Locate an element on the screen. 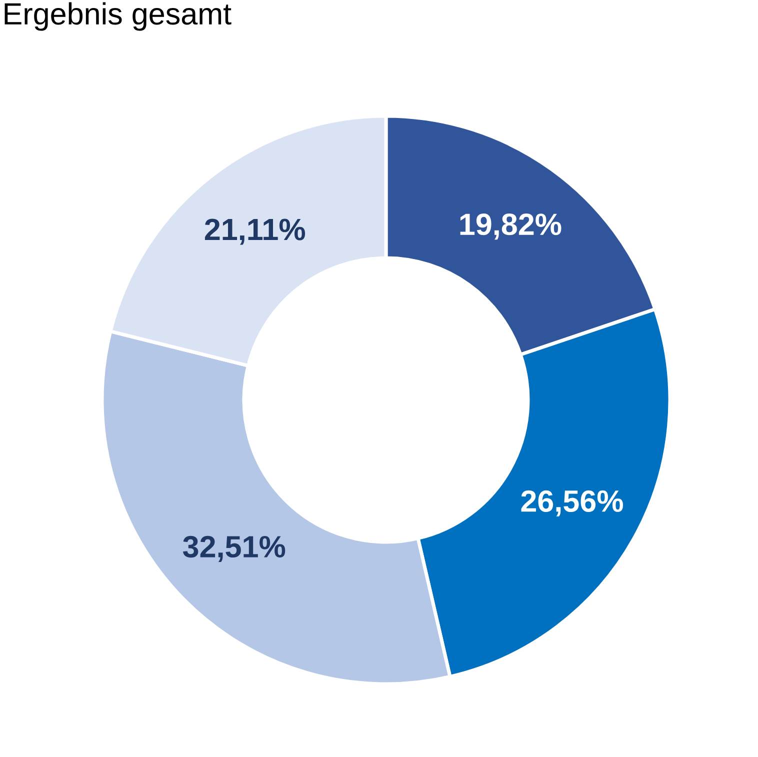 This screenshot has height=757, width=758. data-label: 32,51% is located at coordinates (234, 549).